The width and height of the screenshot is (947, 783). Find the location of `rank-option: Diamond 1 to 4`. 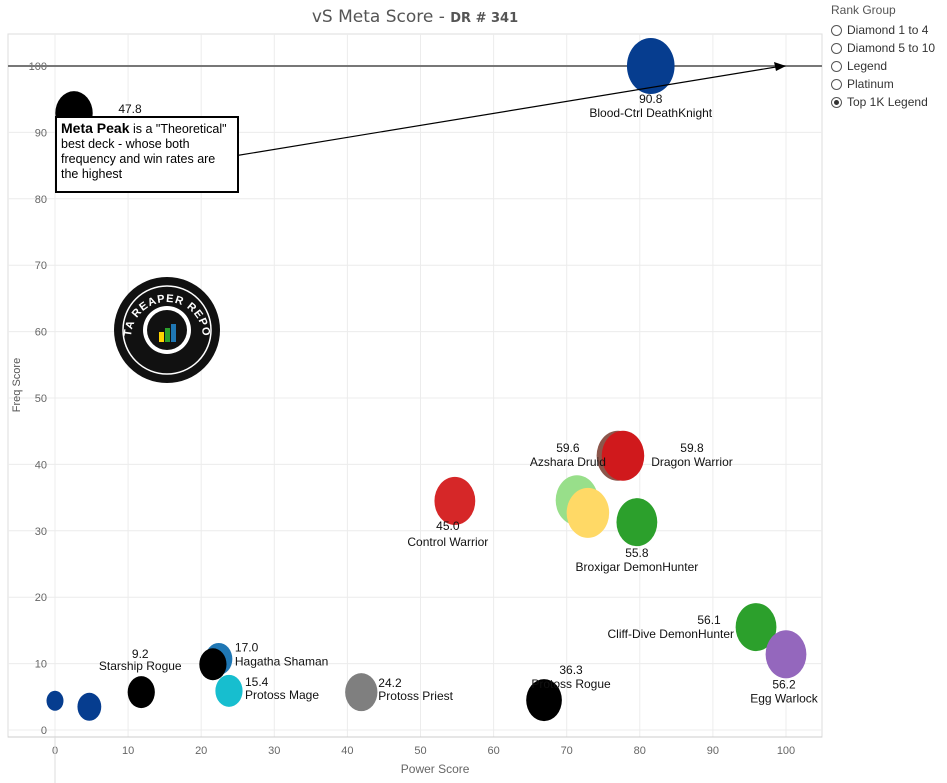

rank-option: Diamond 1 to 4 is located at coordinates (883, 30).